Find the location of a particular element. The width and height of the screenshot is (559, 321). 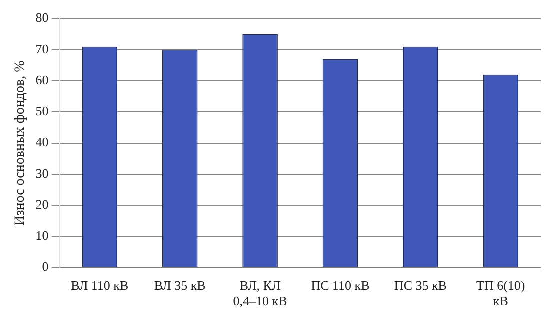

y-tick-label: 10 is located at coordinates (42, 236).